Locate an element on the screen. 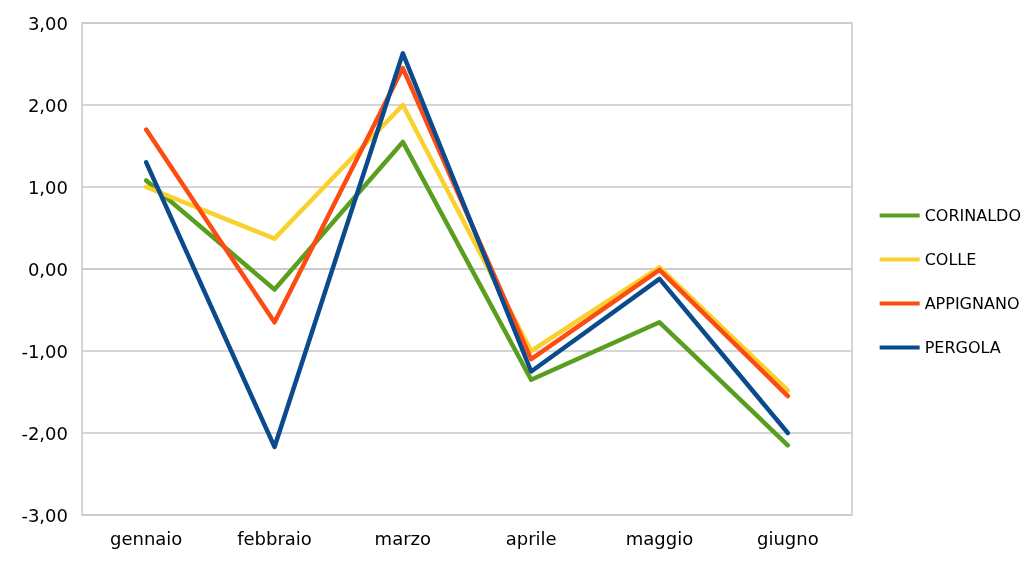  x-tick-label: marzo is located at coordinates (403, 538).